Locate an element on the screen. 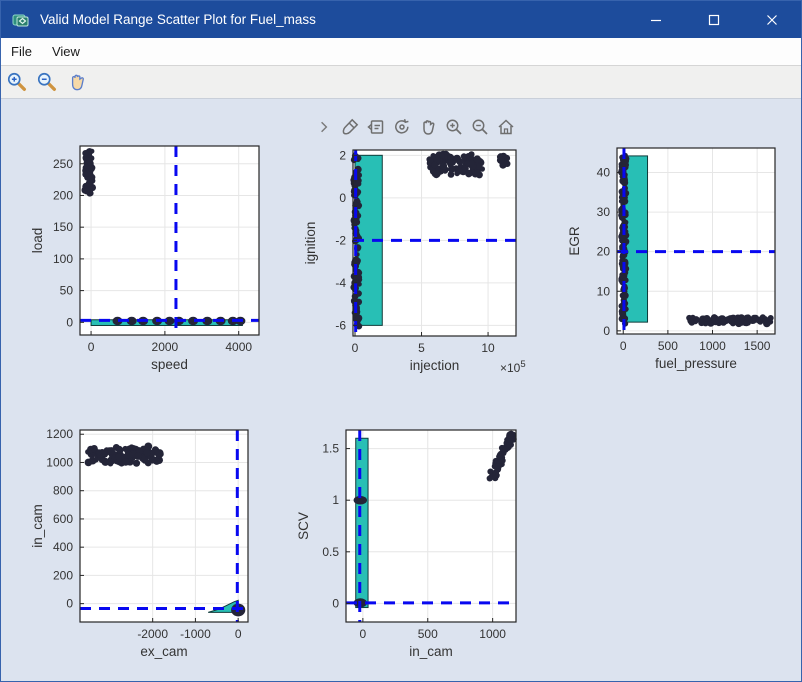 The image size is (802, 682). zoom-in-button is located at coordinates (17, 82).